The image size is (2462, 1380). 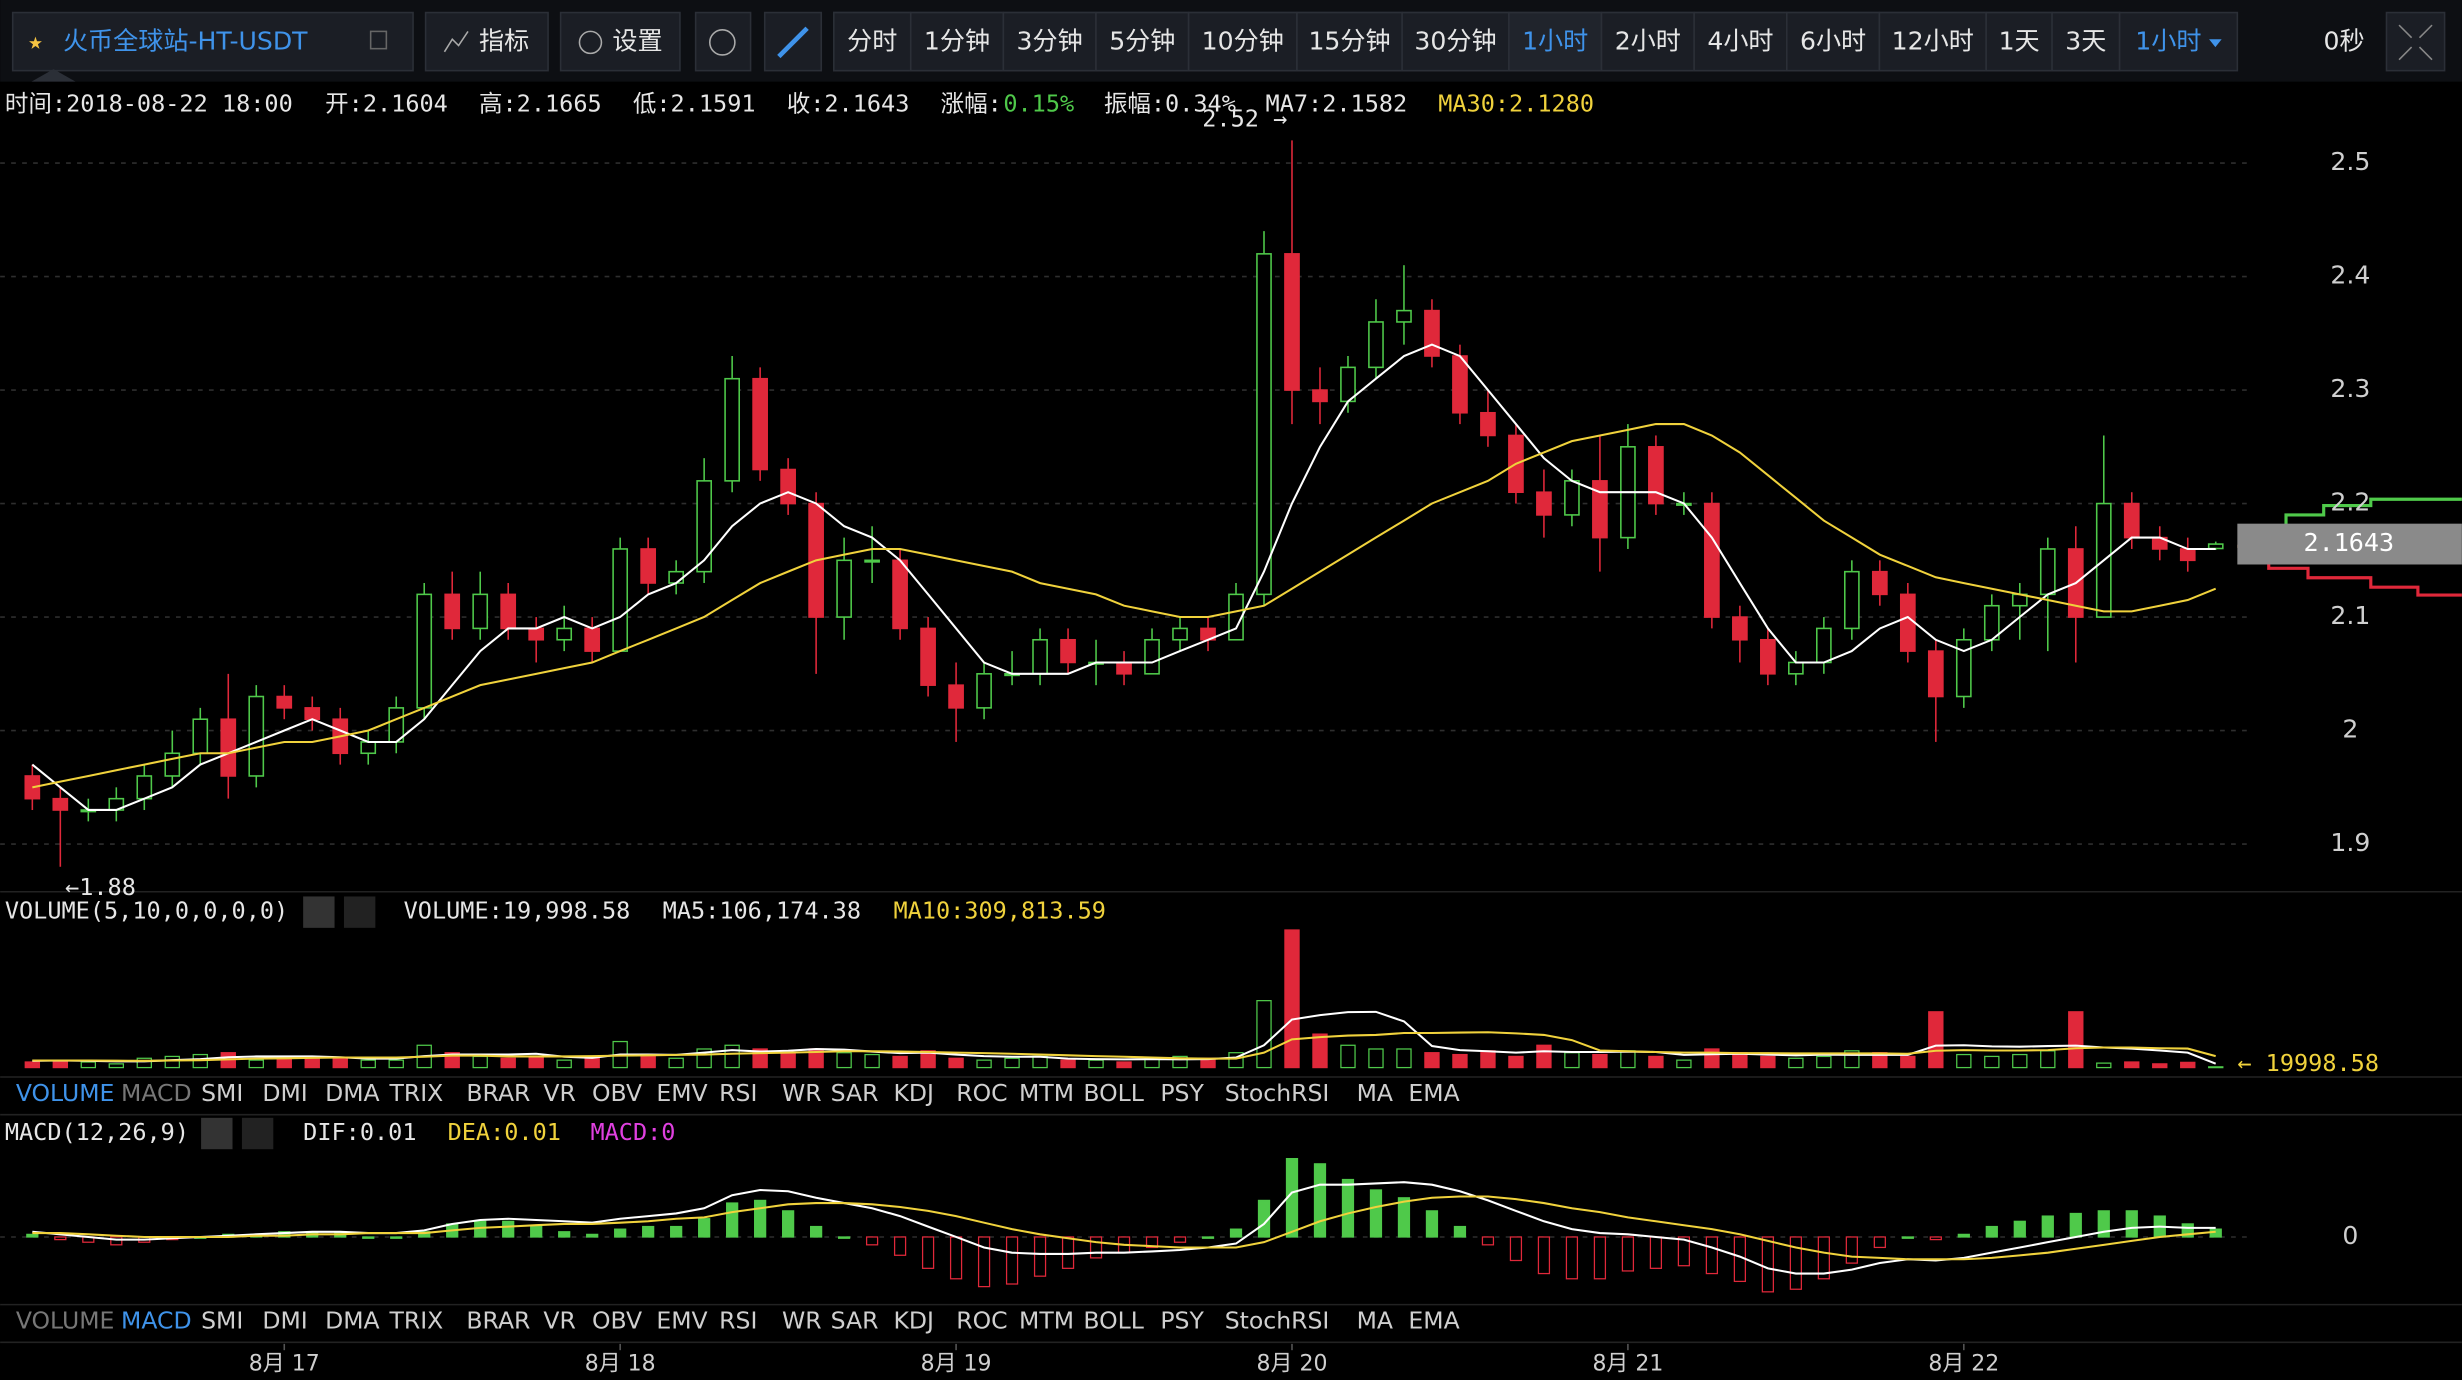 I want to click on indicator-button, so click(x=486, y=41).